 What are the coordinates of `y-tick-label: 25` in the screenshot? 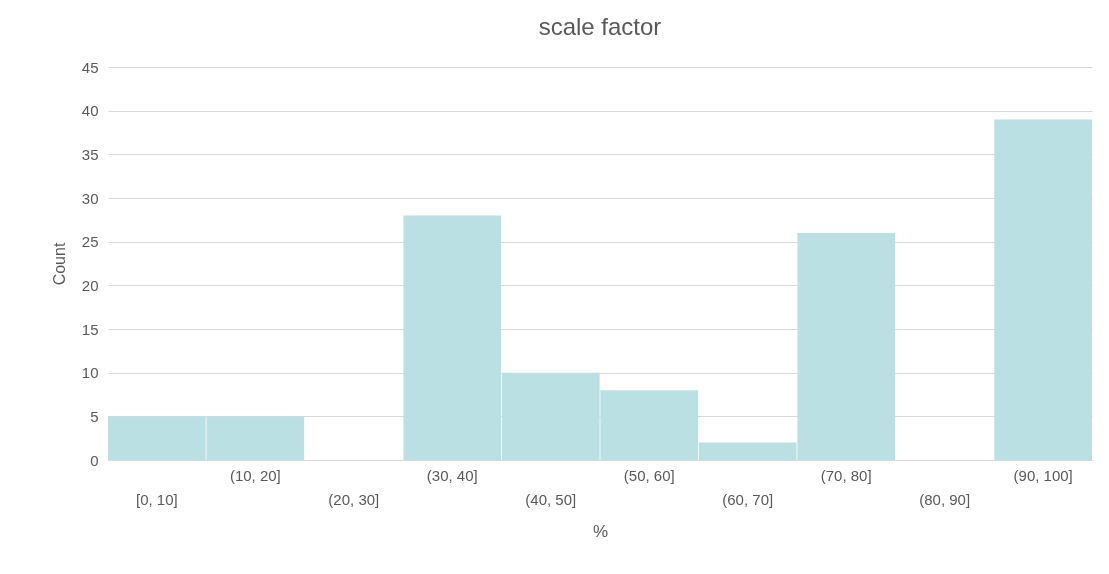 It's located at (90, 242).